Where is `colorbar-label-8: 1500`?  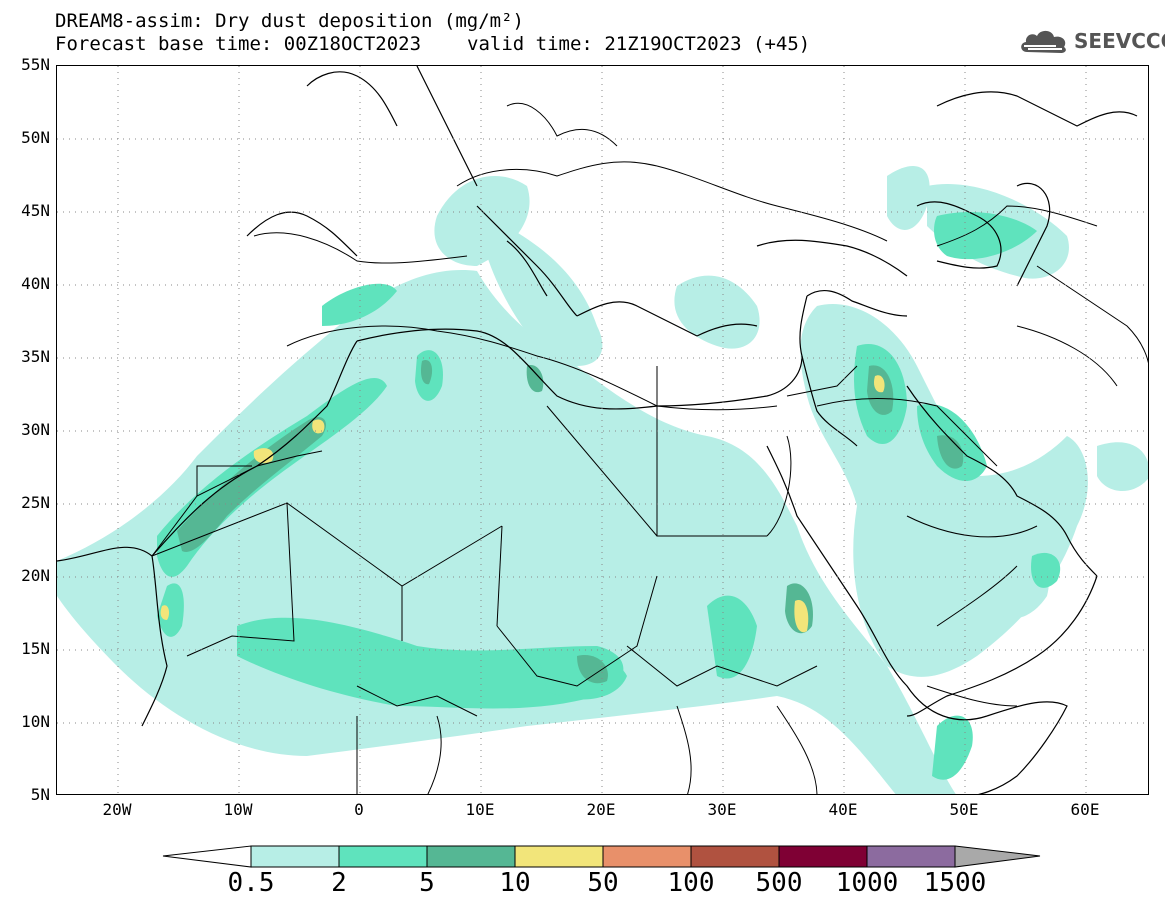
colorbar-label-8: 1500 is located at coordinates (955, 883).